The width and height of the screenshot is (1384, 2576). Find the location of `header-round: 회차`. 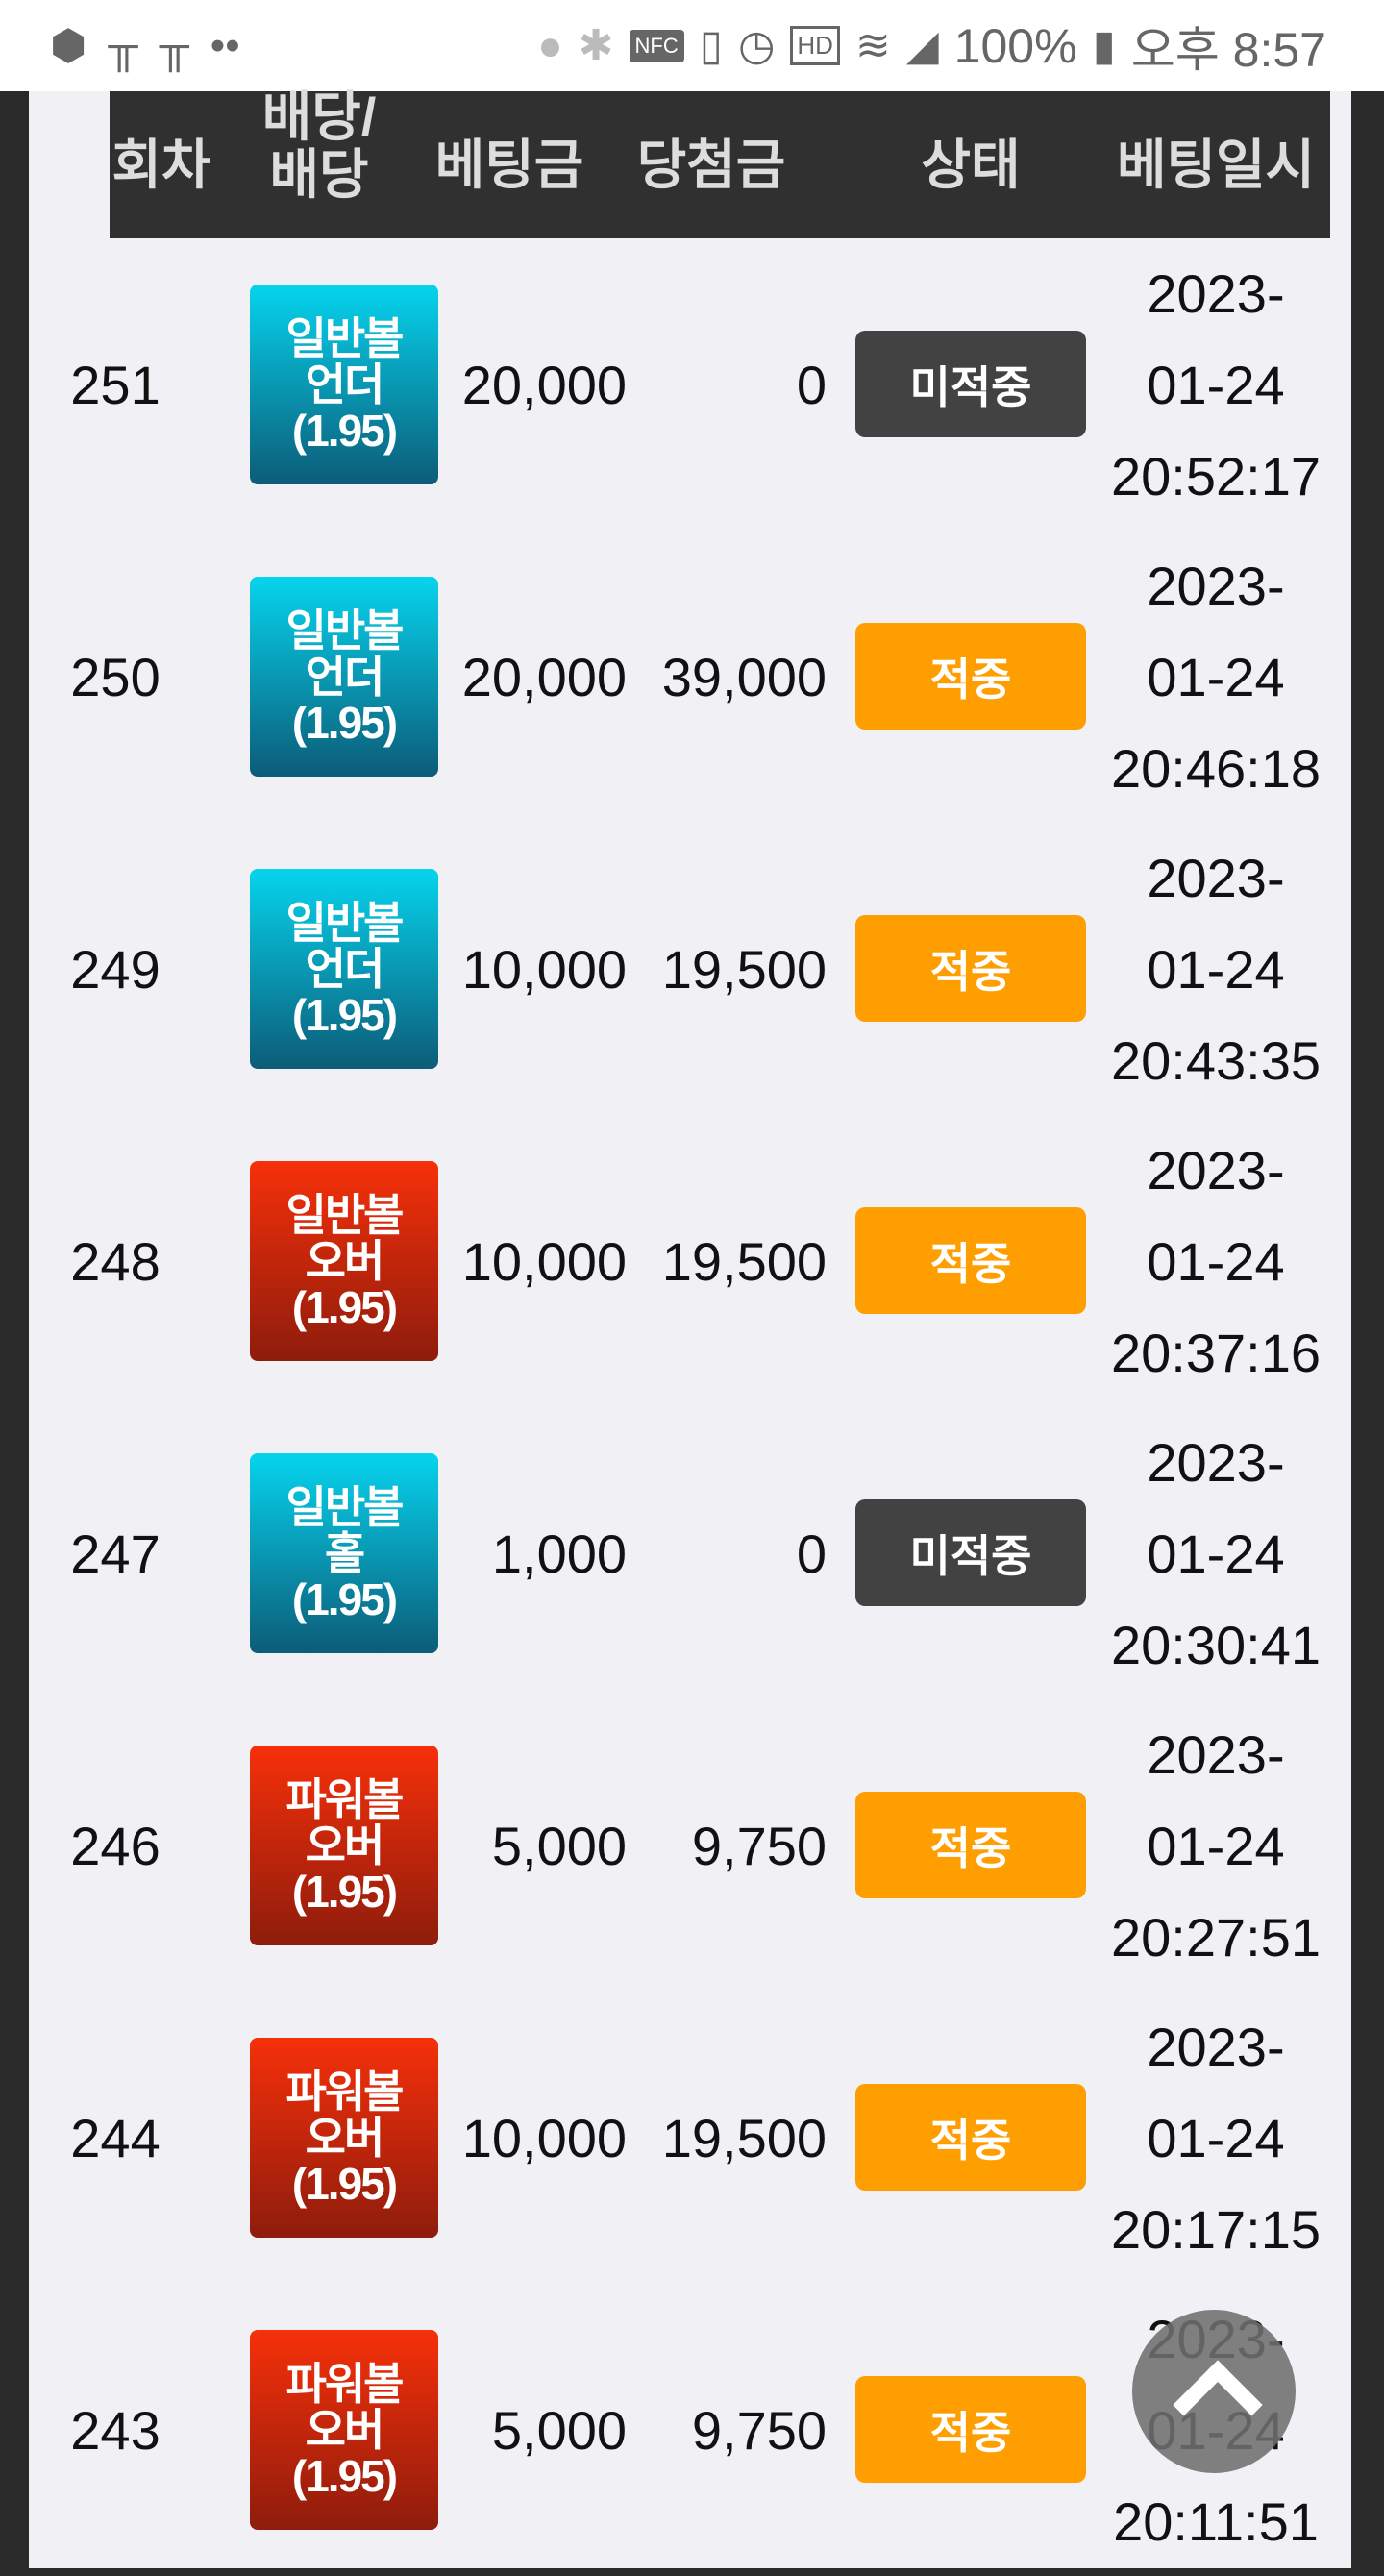

header-round: 회차 is located at coordinates (161, 164).